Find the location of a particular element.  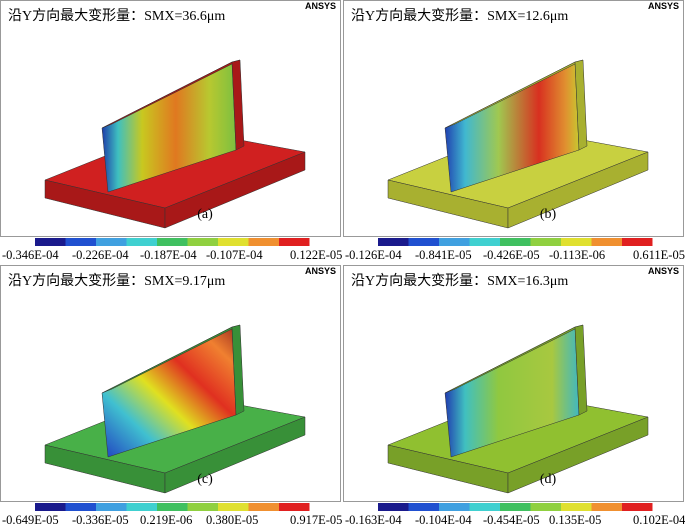

scale-label: 0.380E-05 is located at coordinates (232, 520).